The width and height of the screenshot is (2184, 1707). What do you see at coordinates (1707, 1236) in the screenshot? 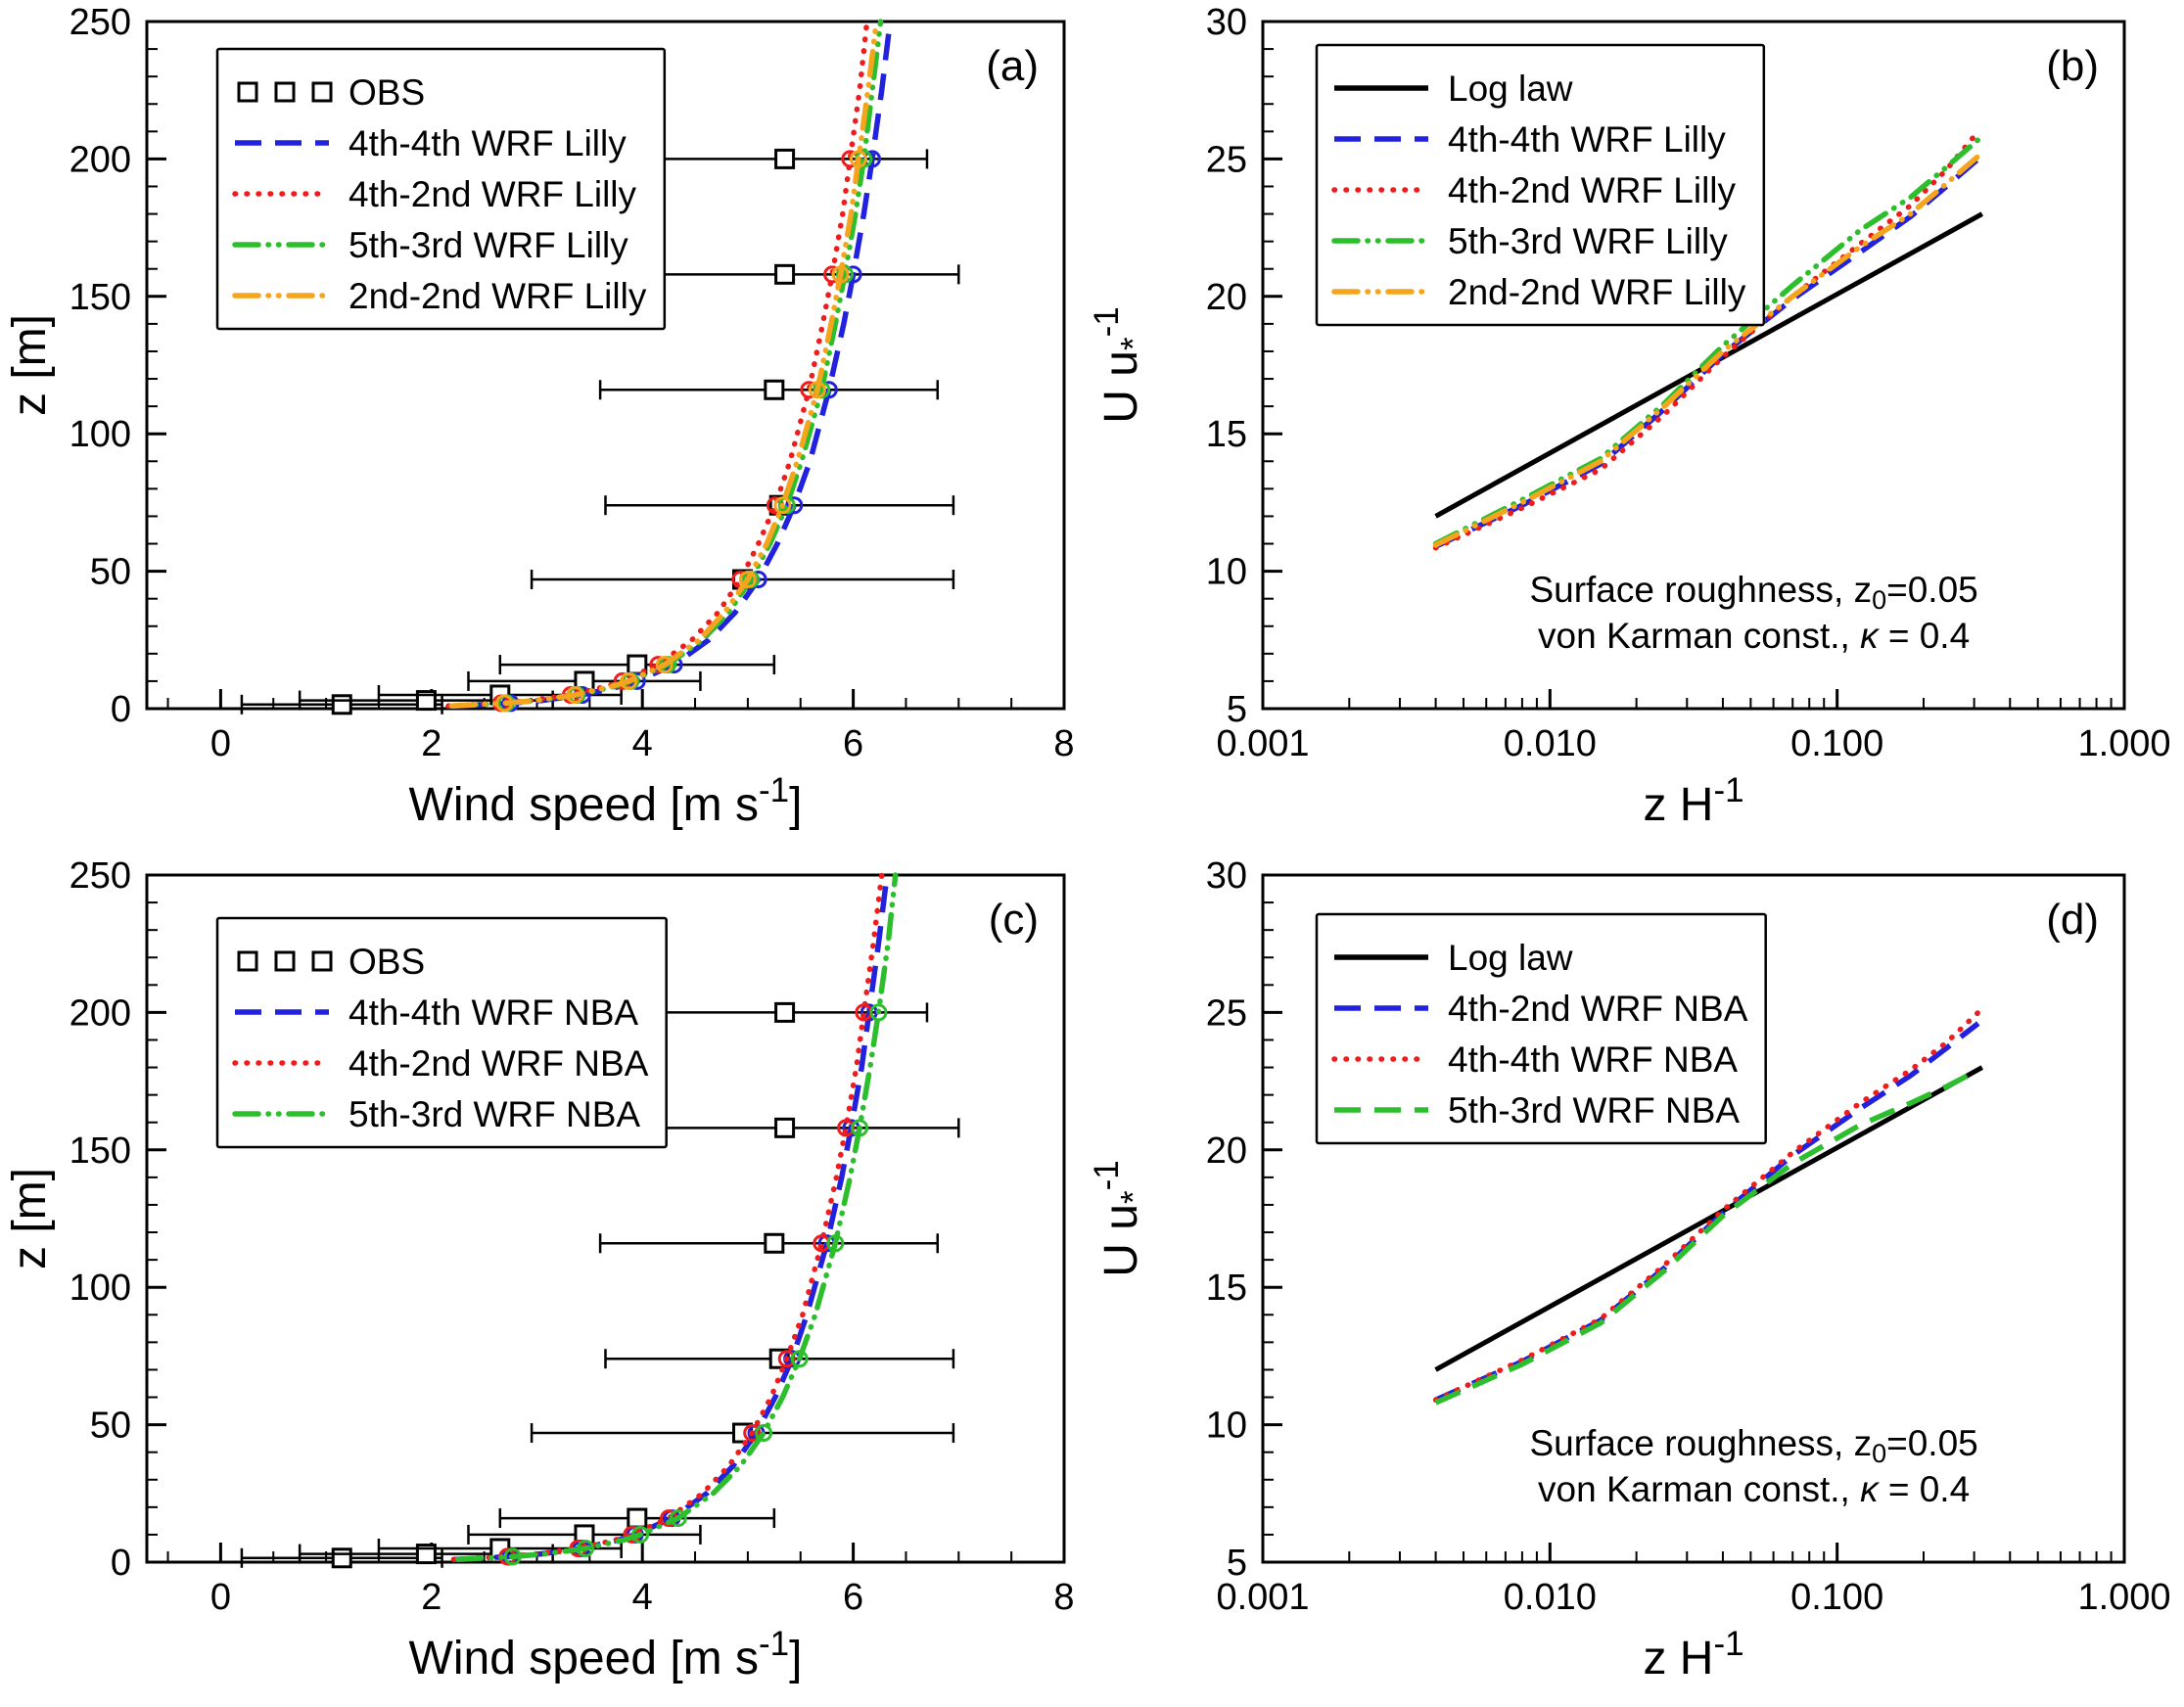
I see `series-line-5th-3rd-wrf-nba` at bounding box center [1707, 1236].